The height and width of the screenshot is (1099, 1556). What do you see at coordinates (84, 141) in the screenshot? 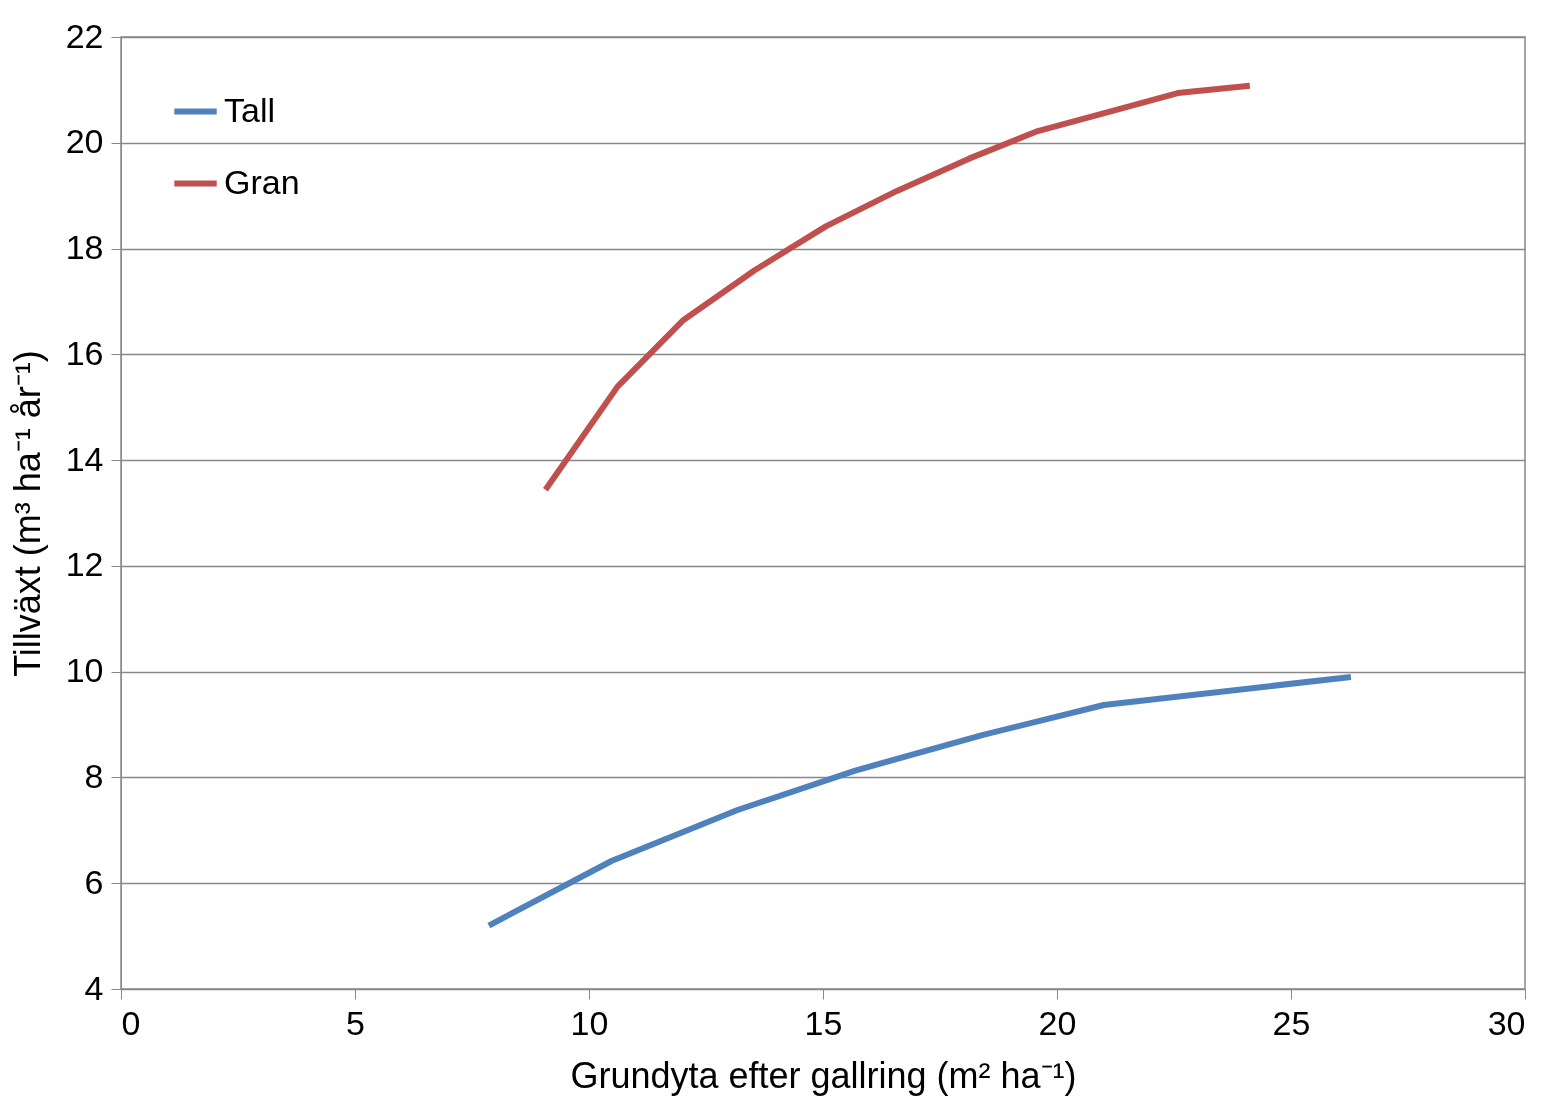
I see `y-tick-label: 20` at bounding box center [84, 141].